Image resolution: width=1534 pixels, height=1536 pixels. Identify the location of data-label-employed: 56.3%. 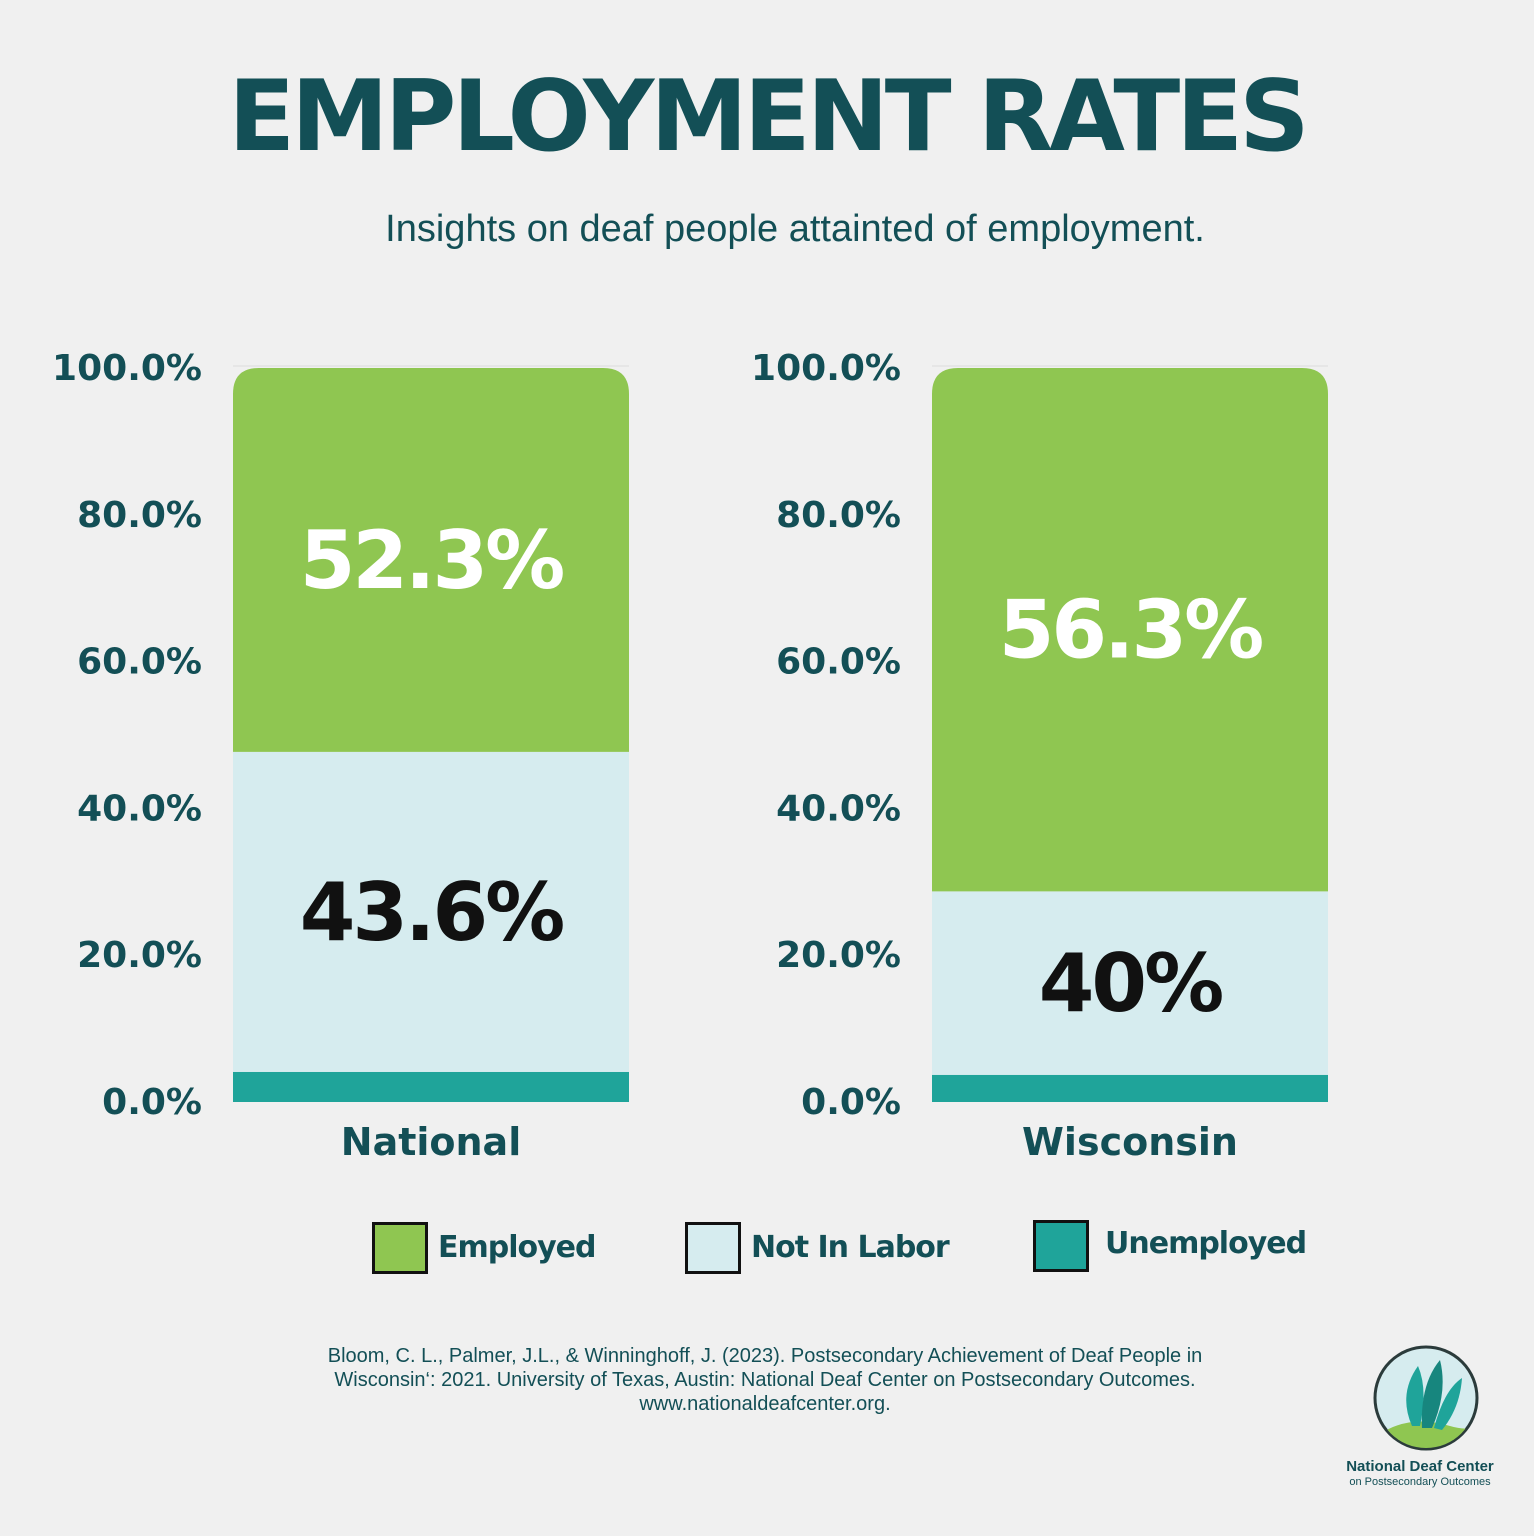
(1130, 630).